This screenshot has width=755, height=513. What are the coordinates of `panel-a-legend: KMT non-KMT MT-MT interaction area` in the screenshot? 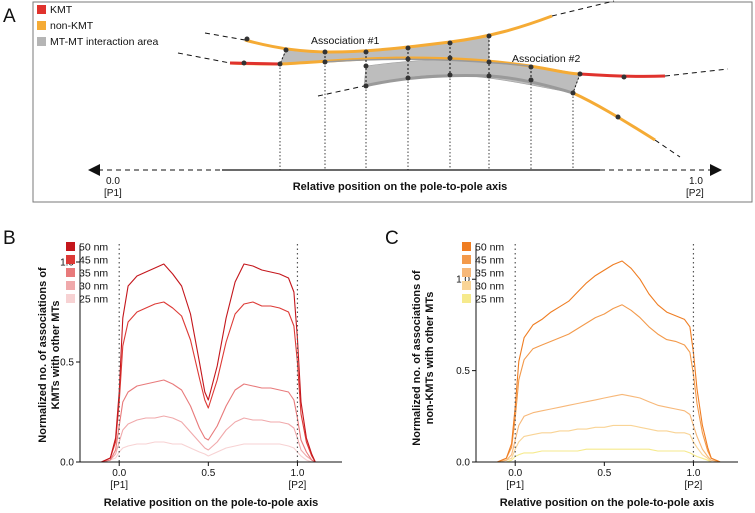 It's located at (98, 26).